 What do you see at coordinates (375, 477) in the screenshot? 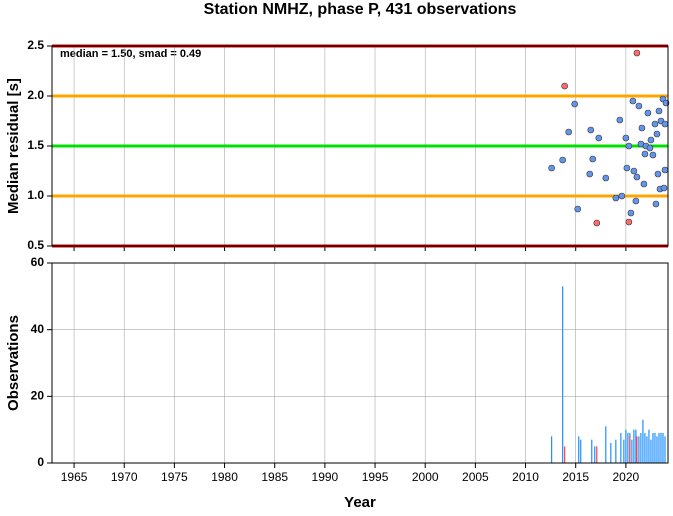
I see `x-tick-label: 1995` at bounding box center [375, 477].